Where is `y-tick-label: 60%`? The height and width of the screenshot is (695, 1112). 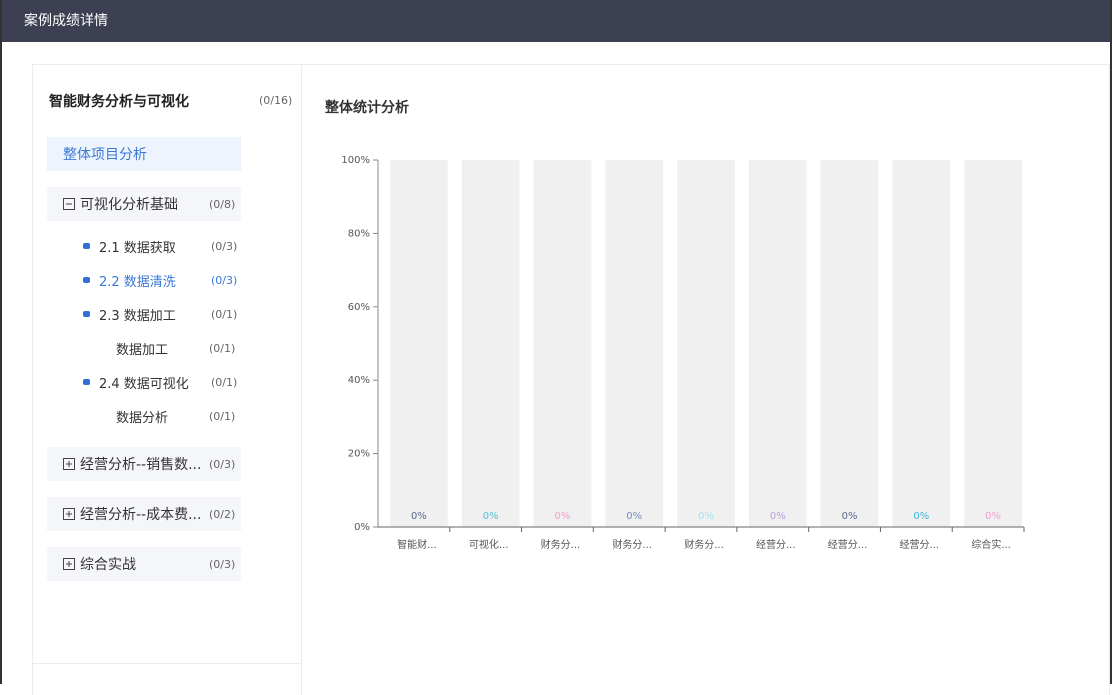 y-tick-label: 60% is located at coordinates (359, 307).